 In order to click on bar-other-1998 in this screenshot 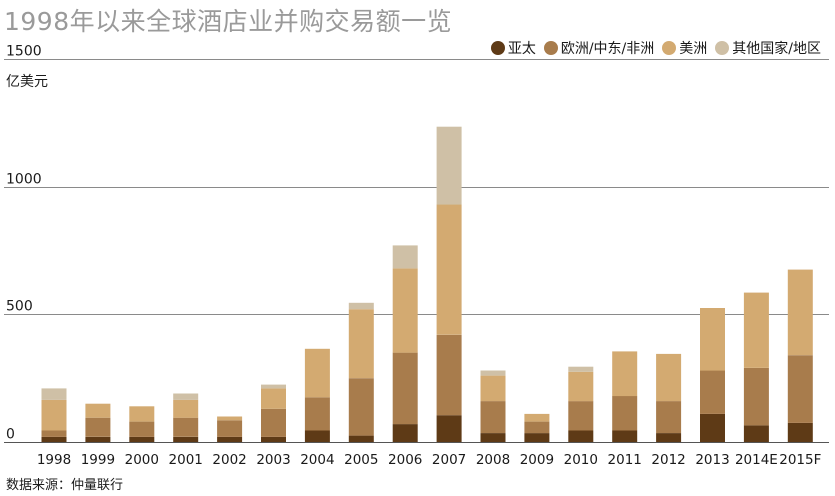, I will do `click(54, 394)`.